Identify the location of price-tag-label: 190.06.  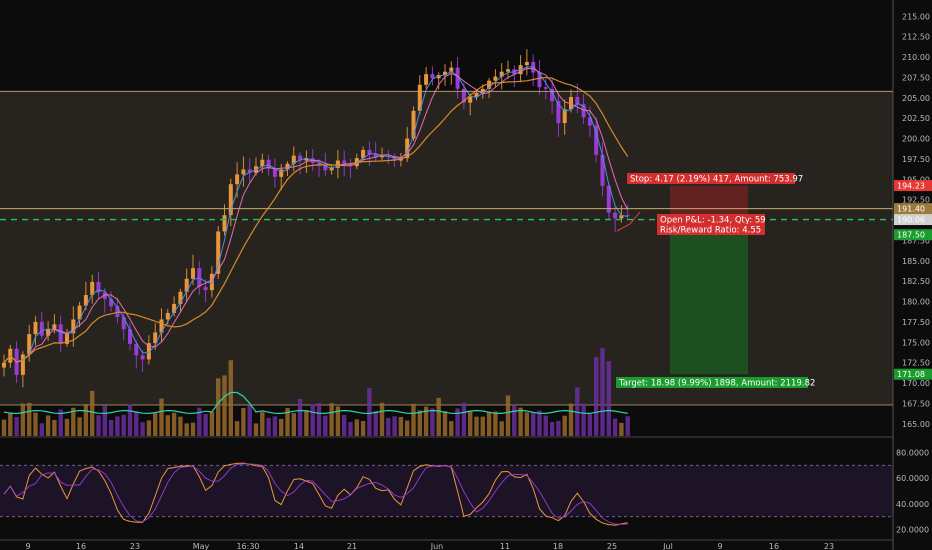
(911, 220).